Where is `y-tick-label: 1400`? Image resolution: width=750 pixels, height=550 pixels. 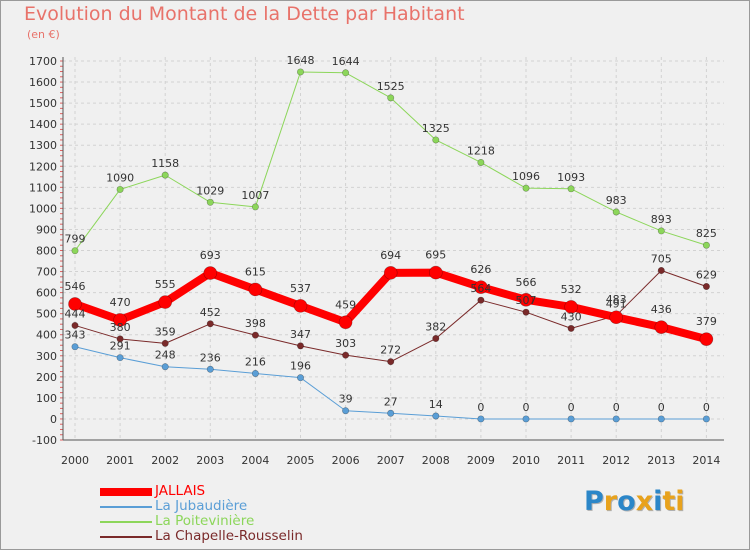 y-tick-label: 1400 is located at coordinates (43, 124).